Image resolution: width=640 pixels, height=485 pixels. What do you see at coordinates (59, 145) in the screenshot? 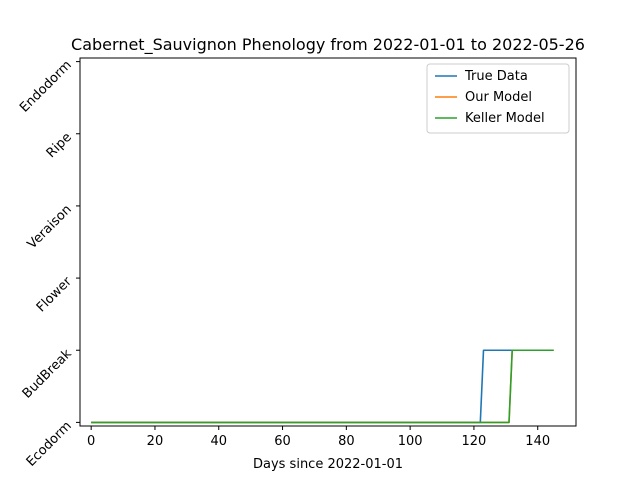
I see `y-tick-label: Ripe` at bounding box center [59, 145].